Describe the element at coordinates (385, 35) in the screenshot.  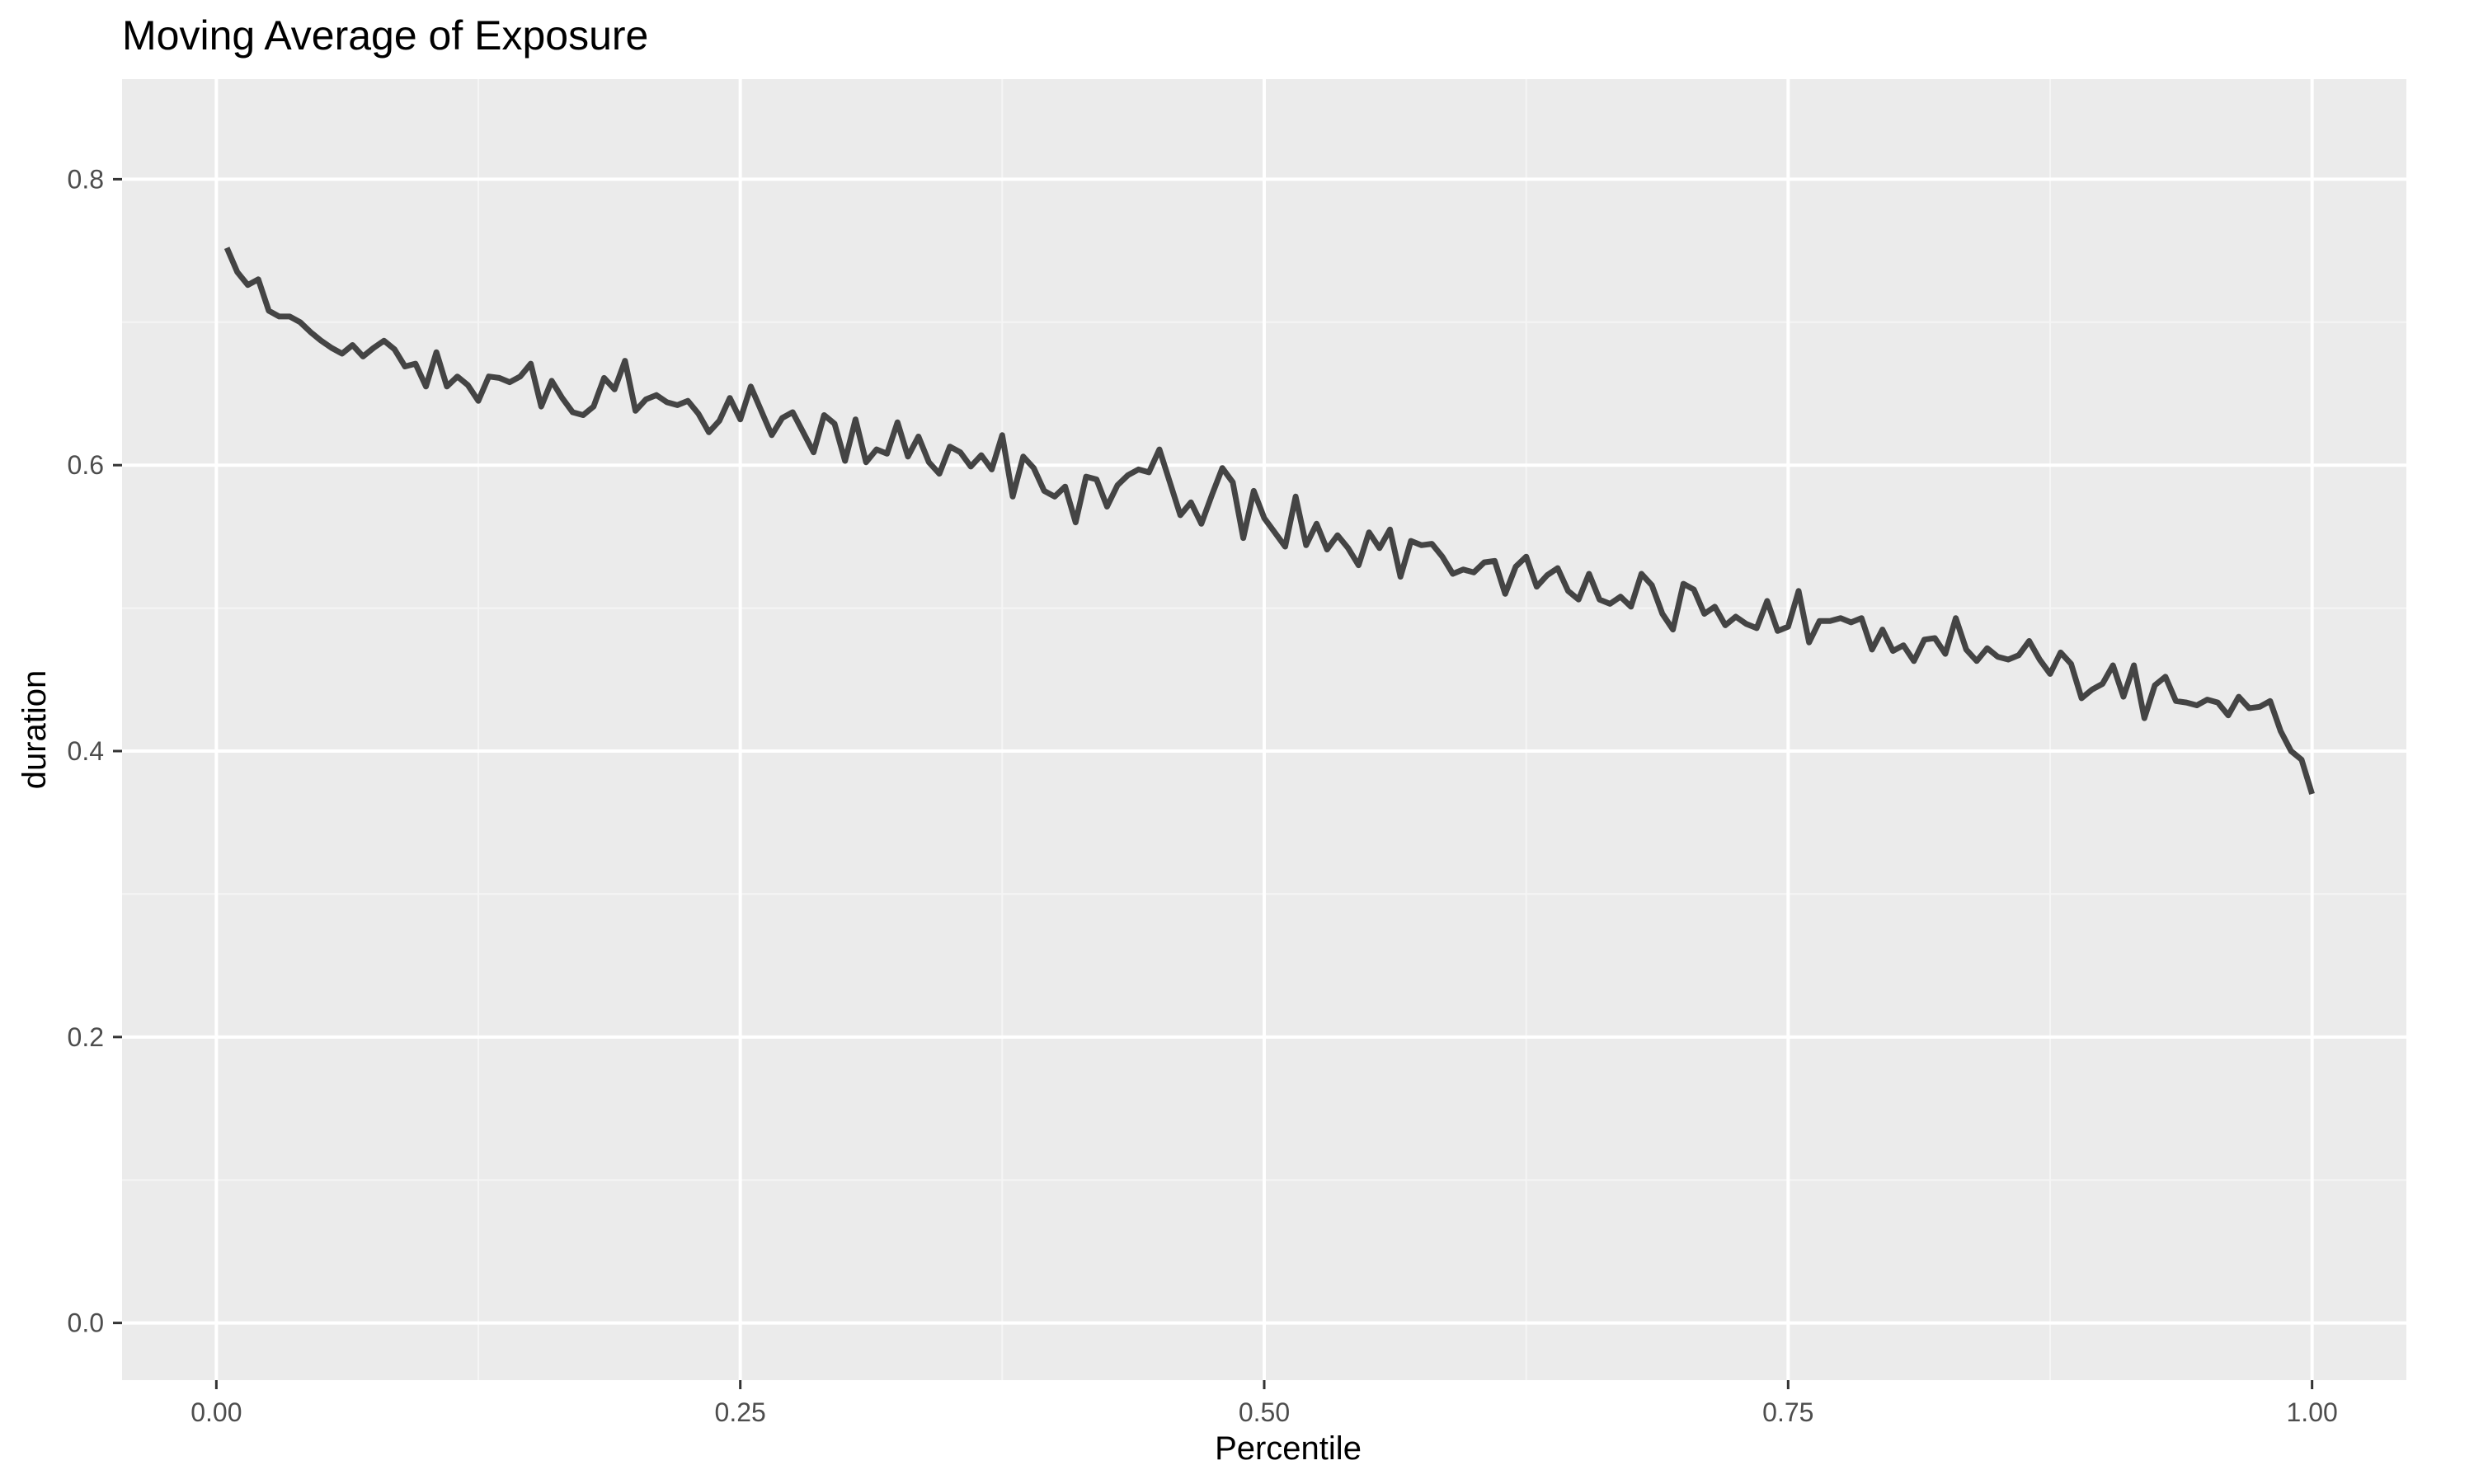
I see `chart-title: Moving Average of Exposure` at that location.